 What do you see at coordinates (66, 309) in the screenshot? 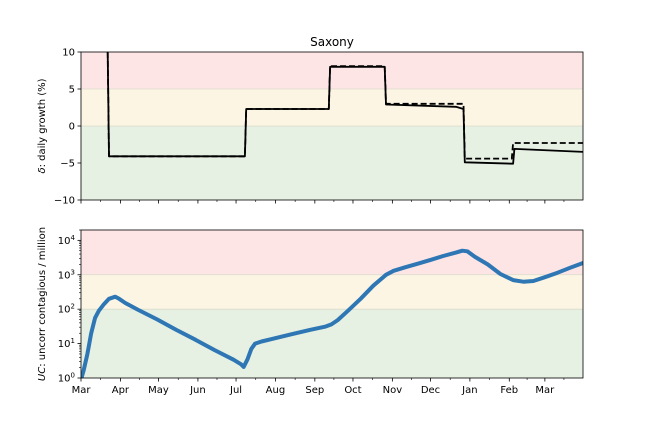
I see `bot-y-tick-label: 10²` at bounding box center [66, 309].